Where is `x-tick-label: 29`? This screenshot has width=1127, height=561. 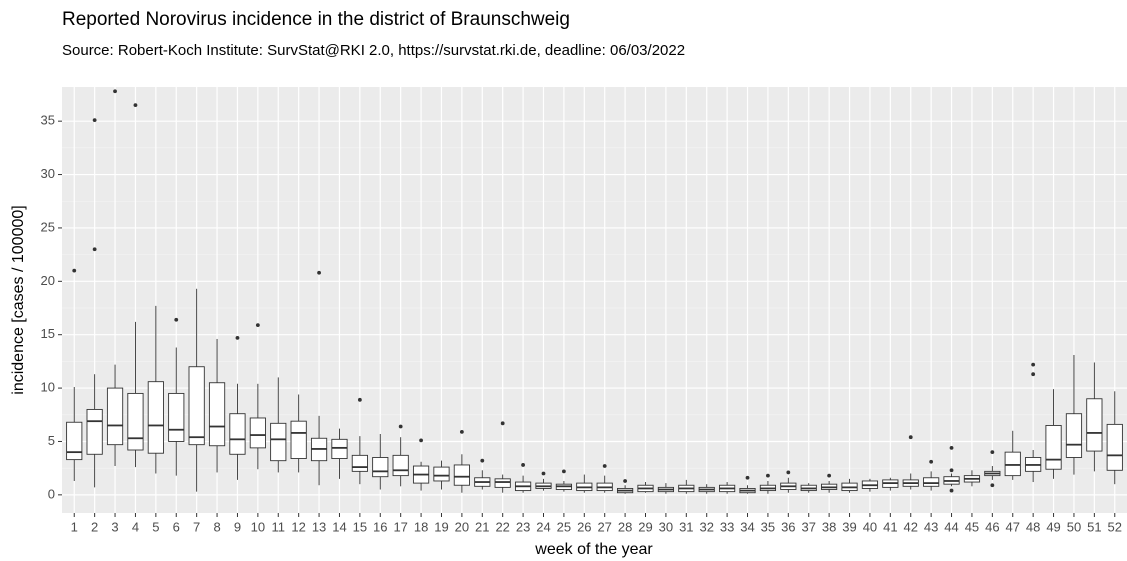
x-tick-label: 29 is located at coordinates (645, 526).